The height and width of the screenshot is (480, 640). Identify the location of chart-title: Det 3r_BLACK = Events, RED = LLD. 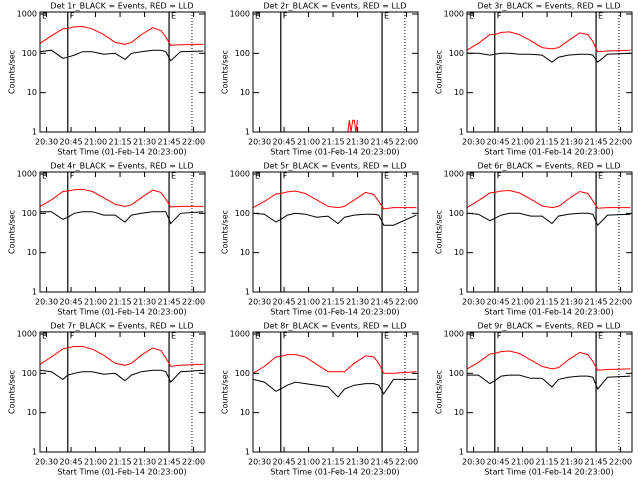
(548, 6).